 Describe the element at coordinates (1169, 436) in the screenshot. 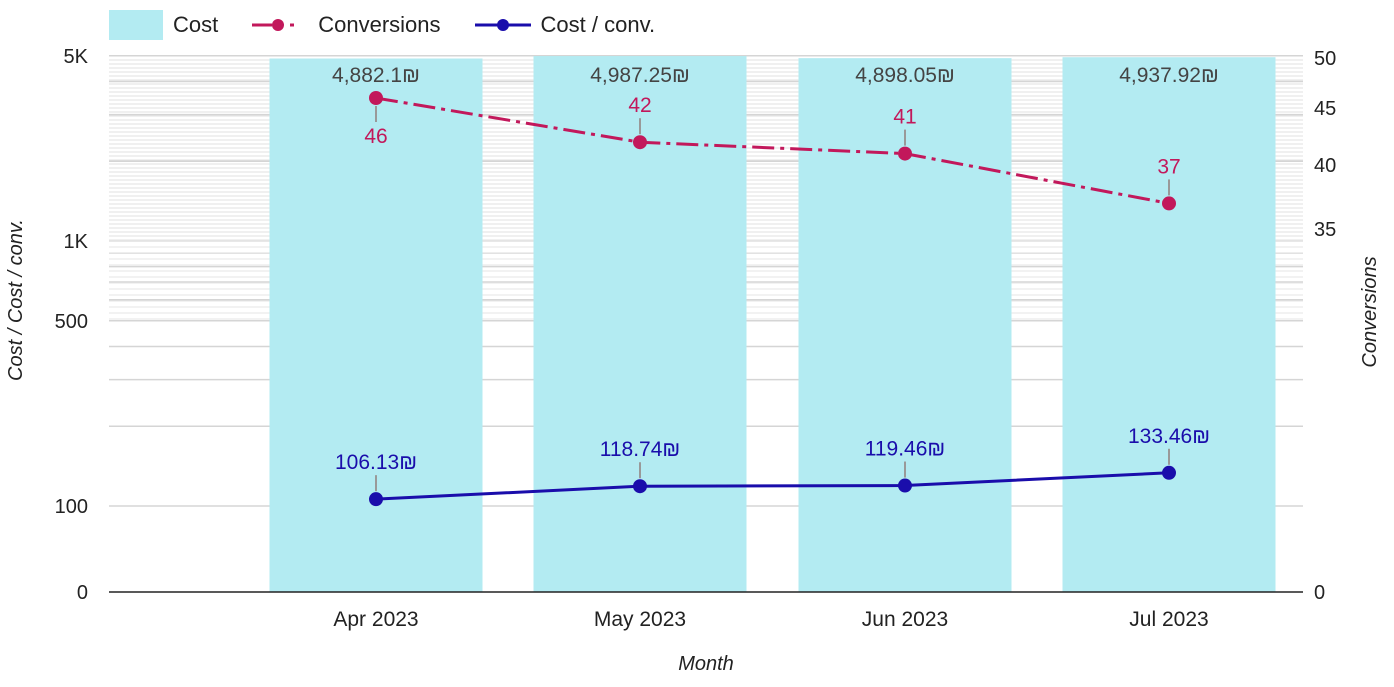

I see `cost-per-conv-data-label: 133.46₪` at that location.